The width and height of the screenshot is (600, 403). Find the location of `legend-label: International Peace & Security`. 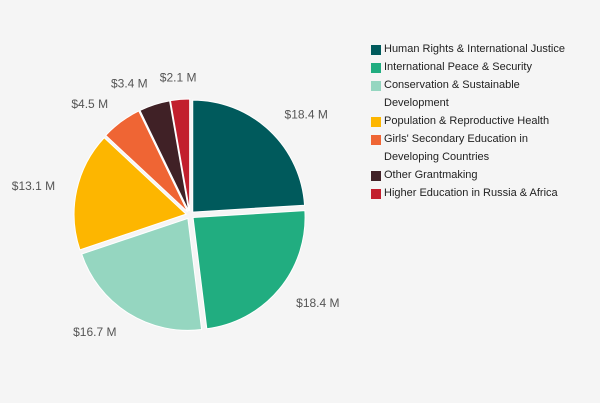

legend-label: International Peace & Security is located at coordinates (458, 67).